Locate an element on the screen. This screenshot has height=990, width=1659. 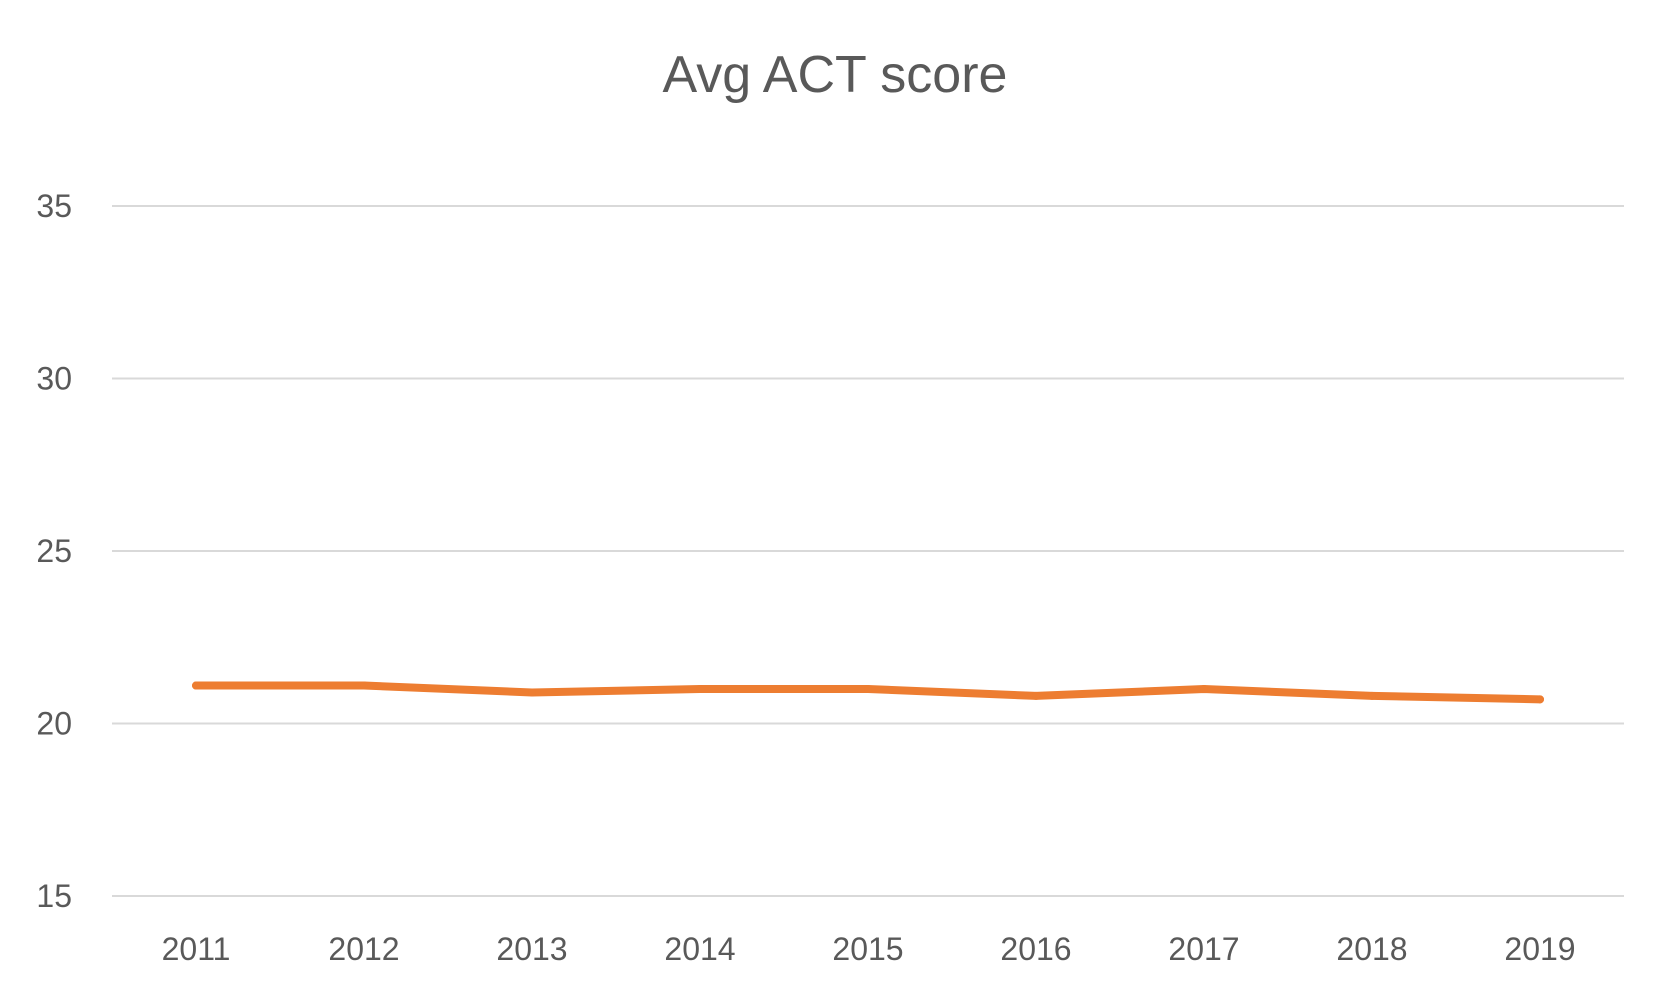
x-tick-label: 2016 is located at coordinates (1035, 949).